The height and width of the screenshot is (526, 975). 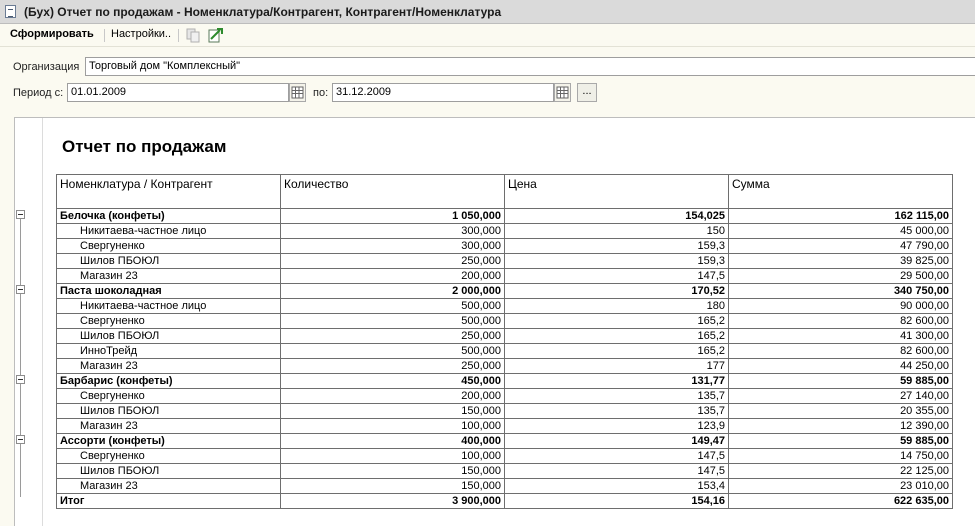 I want to click on price-cell: 153,4, so click(x=616, y=486).